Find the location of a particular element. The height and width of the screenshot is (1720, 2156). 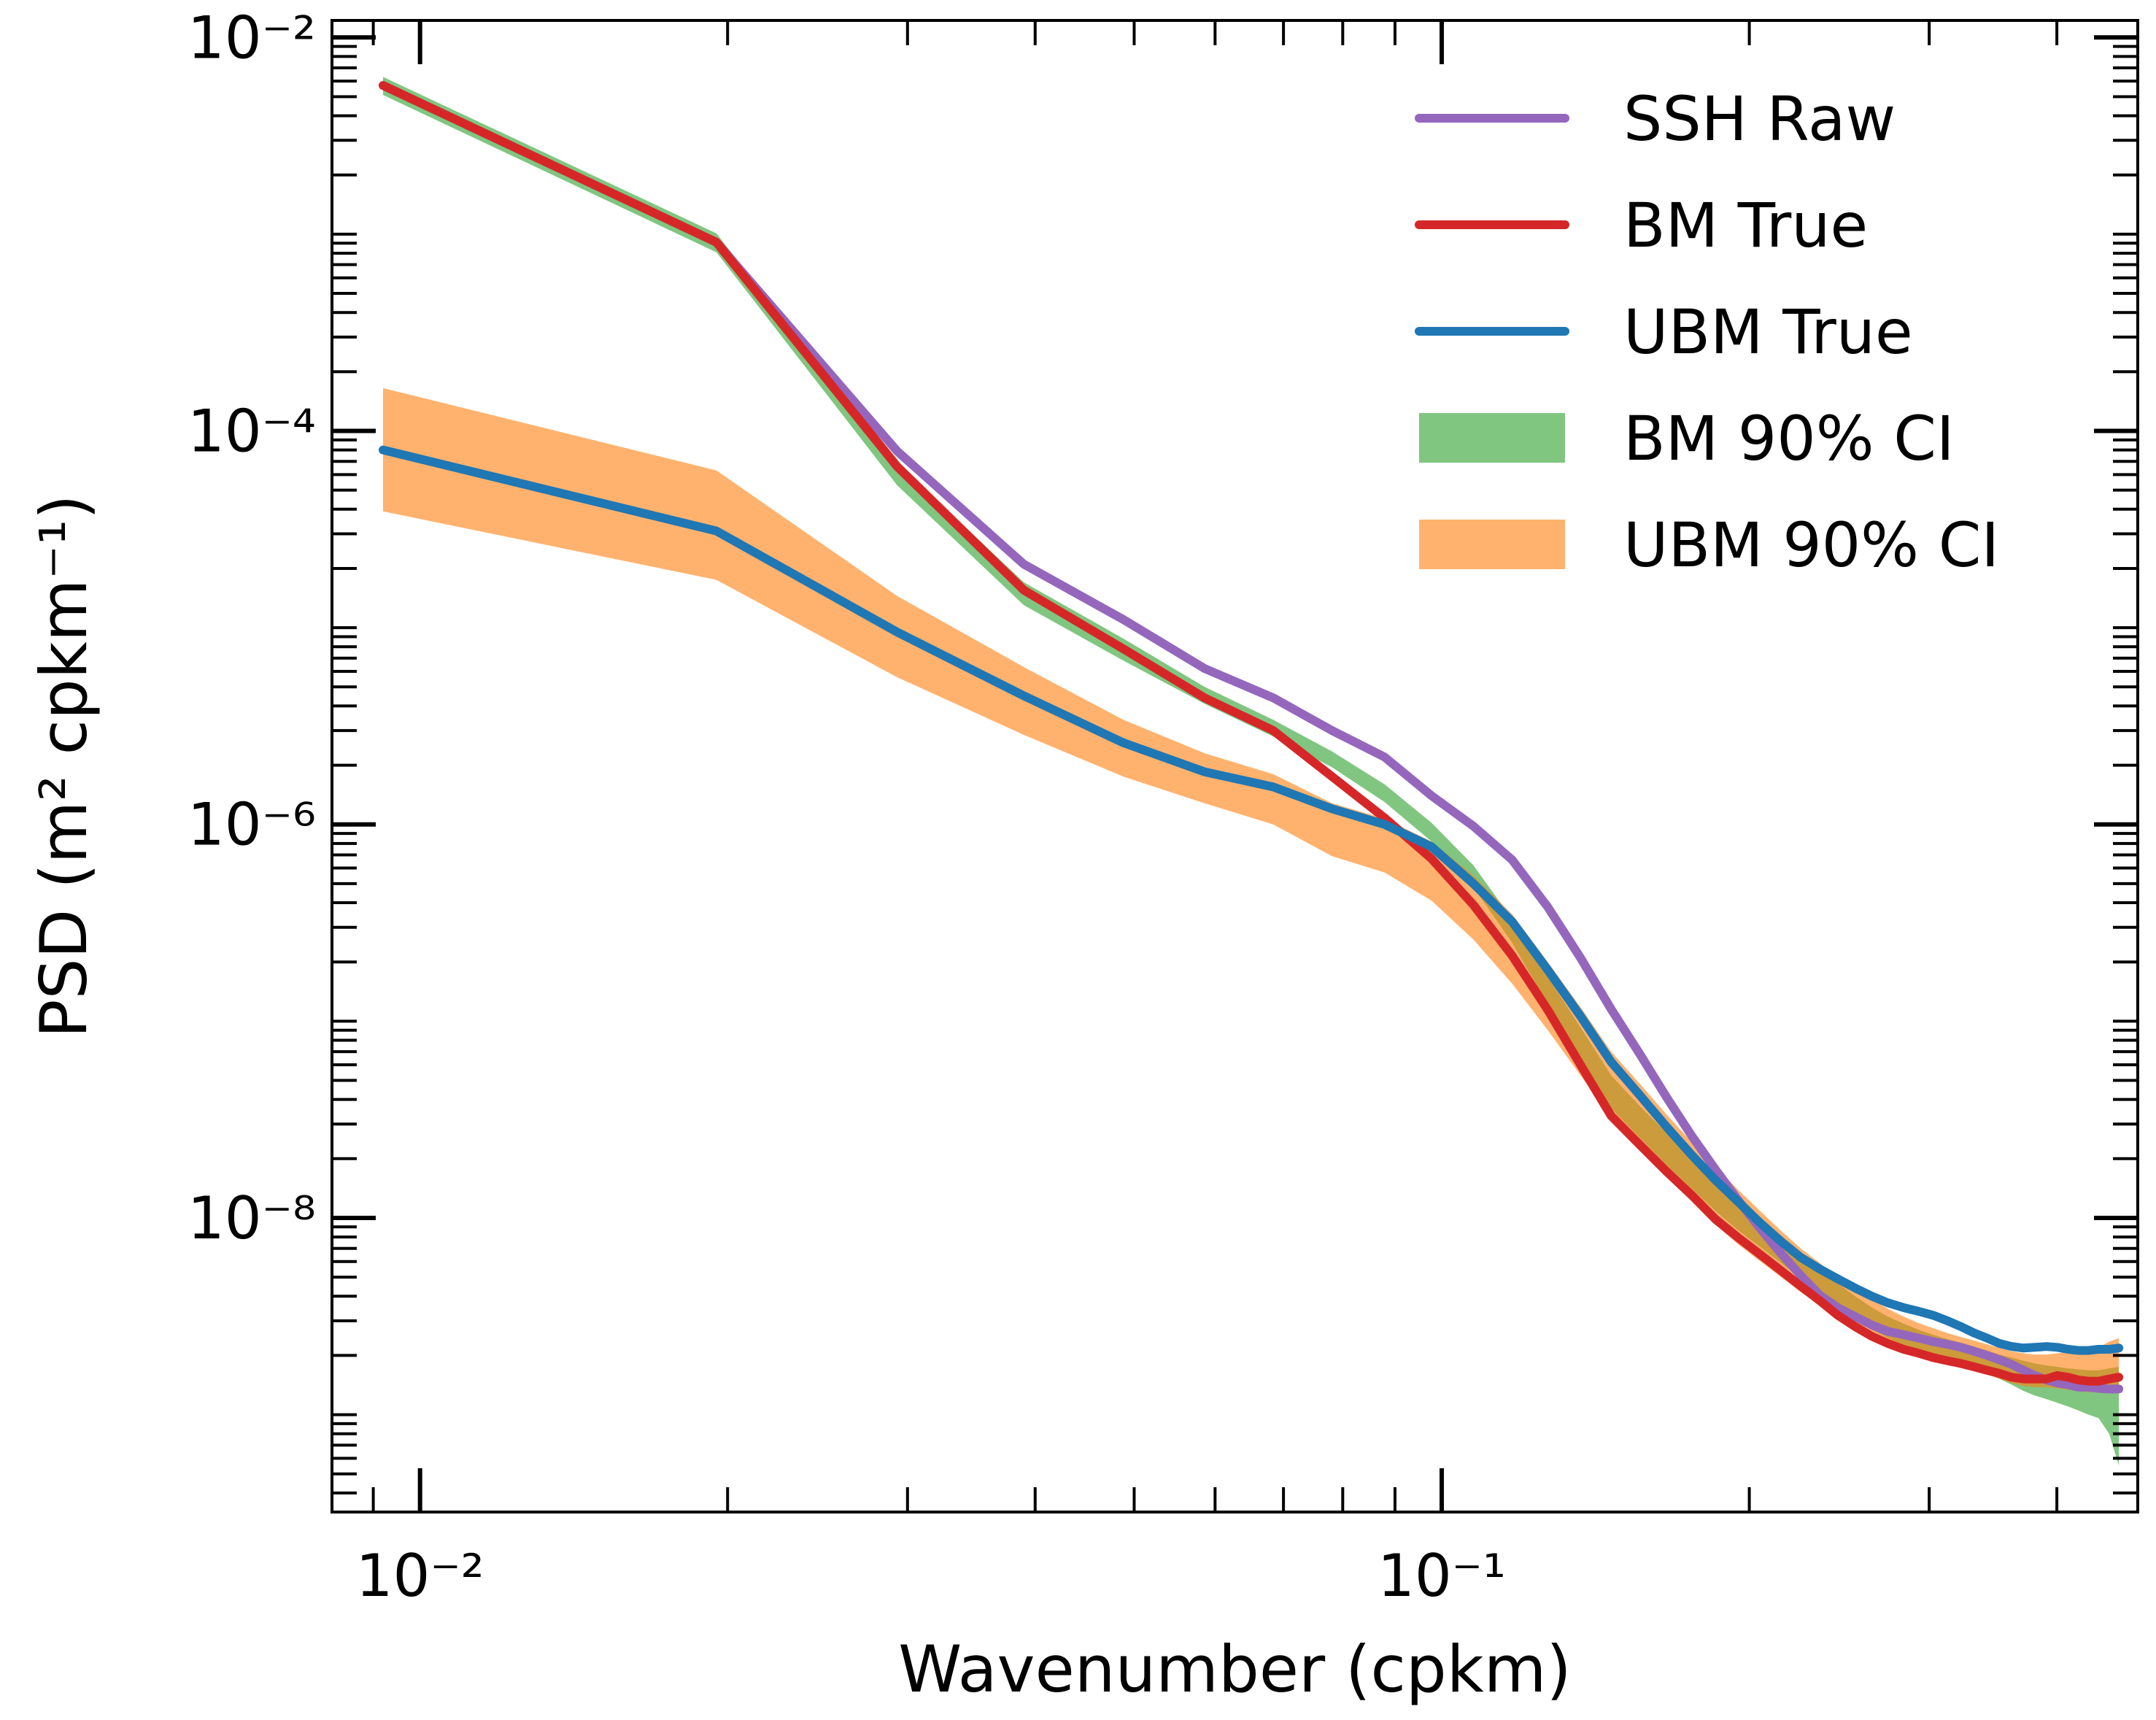

x-tick-label: 10⁻¹ is located at coordinates (1442, 1576).